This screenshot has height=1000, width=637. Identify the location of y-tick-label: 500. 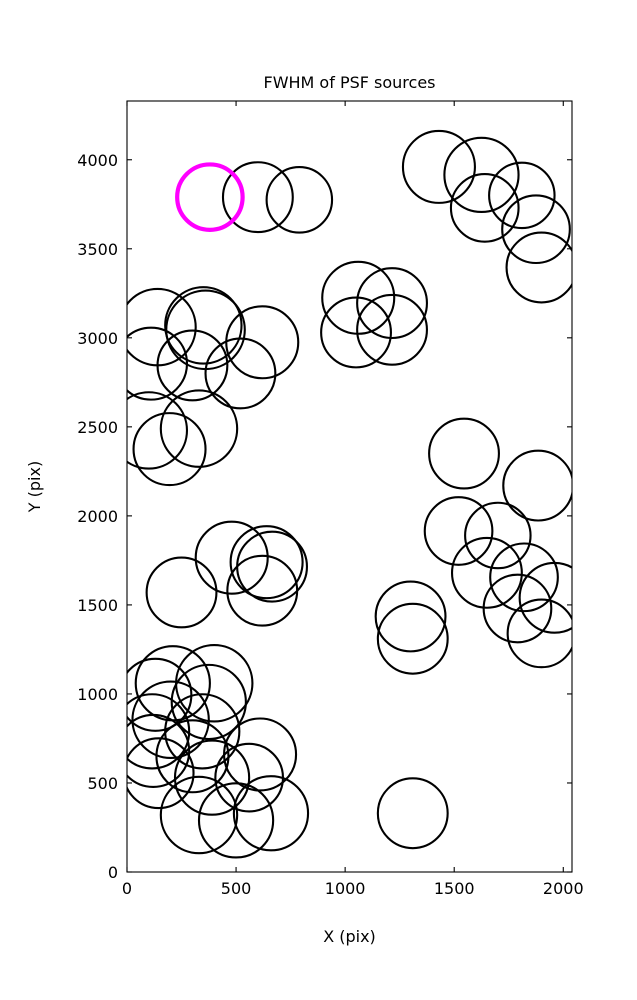
(102, 783).